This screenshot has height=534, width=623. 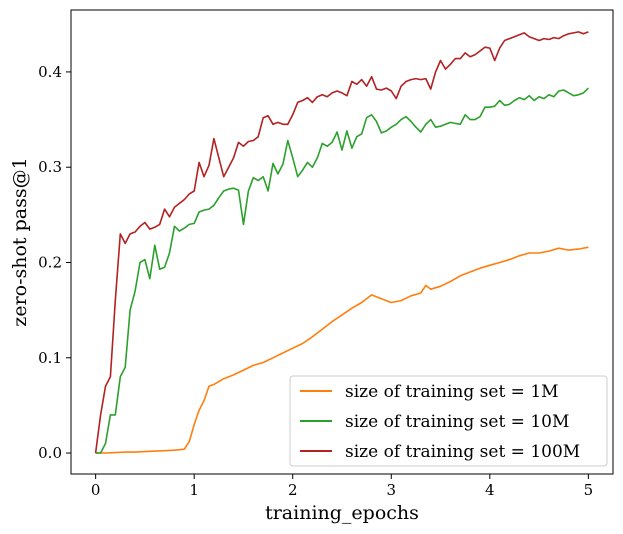 What do you see at coordinates (391, 490) in the screenshot?
I see `x-tick-label: 3` at bounding box center [391, 490].